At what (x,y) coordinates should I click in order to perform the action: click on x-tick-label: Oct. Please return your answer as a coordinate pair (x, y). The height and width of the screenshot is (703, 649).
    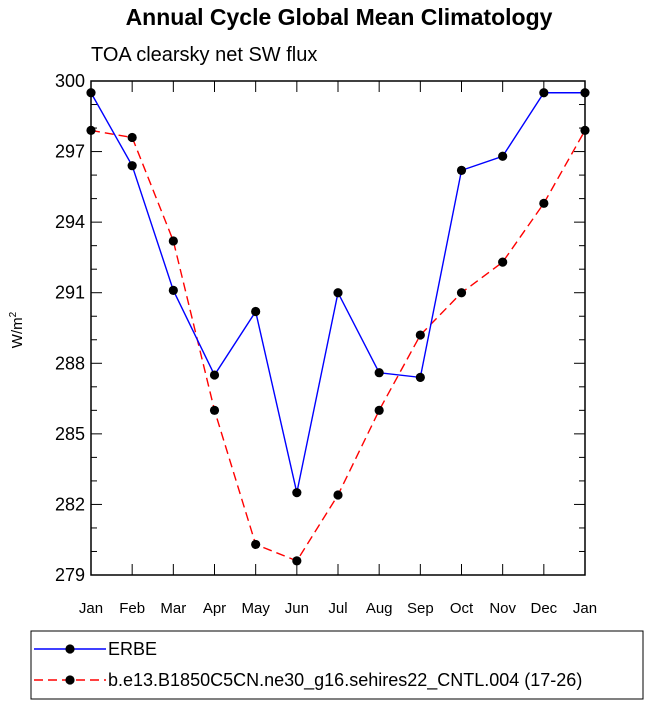
    Looking at the image, I should click on (462, 608).